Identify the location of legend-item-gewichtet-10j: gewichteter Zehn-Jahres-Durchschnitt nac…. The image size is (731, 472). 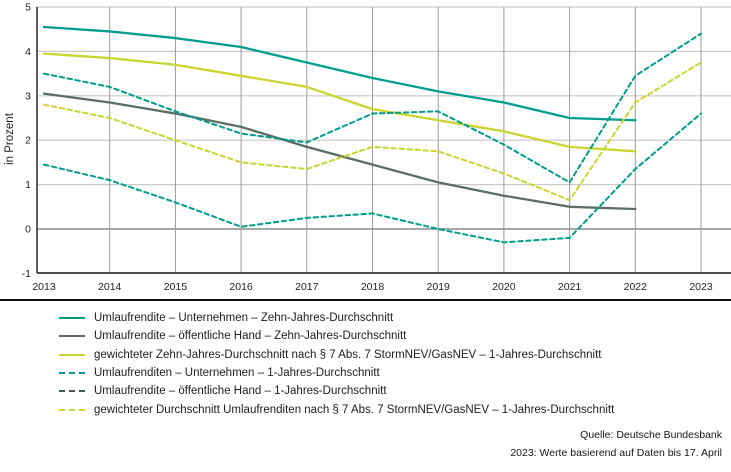
(336, 355).